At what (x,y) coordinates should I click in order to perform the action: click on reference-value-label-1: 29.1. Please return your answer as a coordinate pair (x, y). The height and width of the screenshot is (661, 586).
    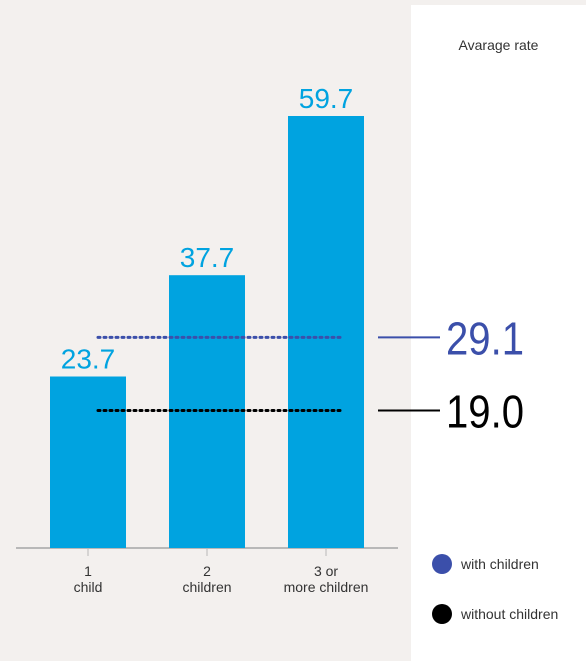
    Looking at the image, I should click on (485, 338).